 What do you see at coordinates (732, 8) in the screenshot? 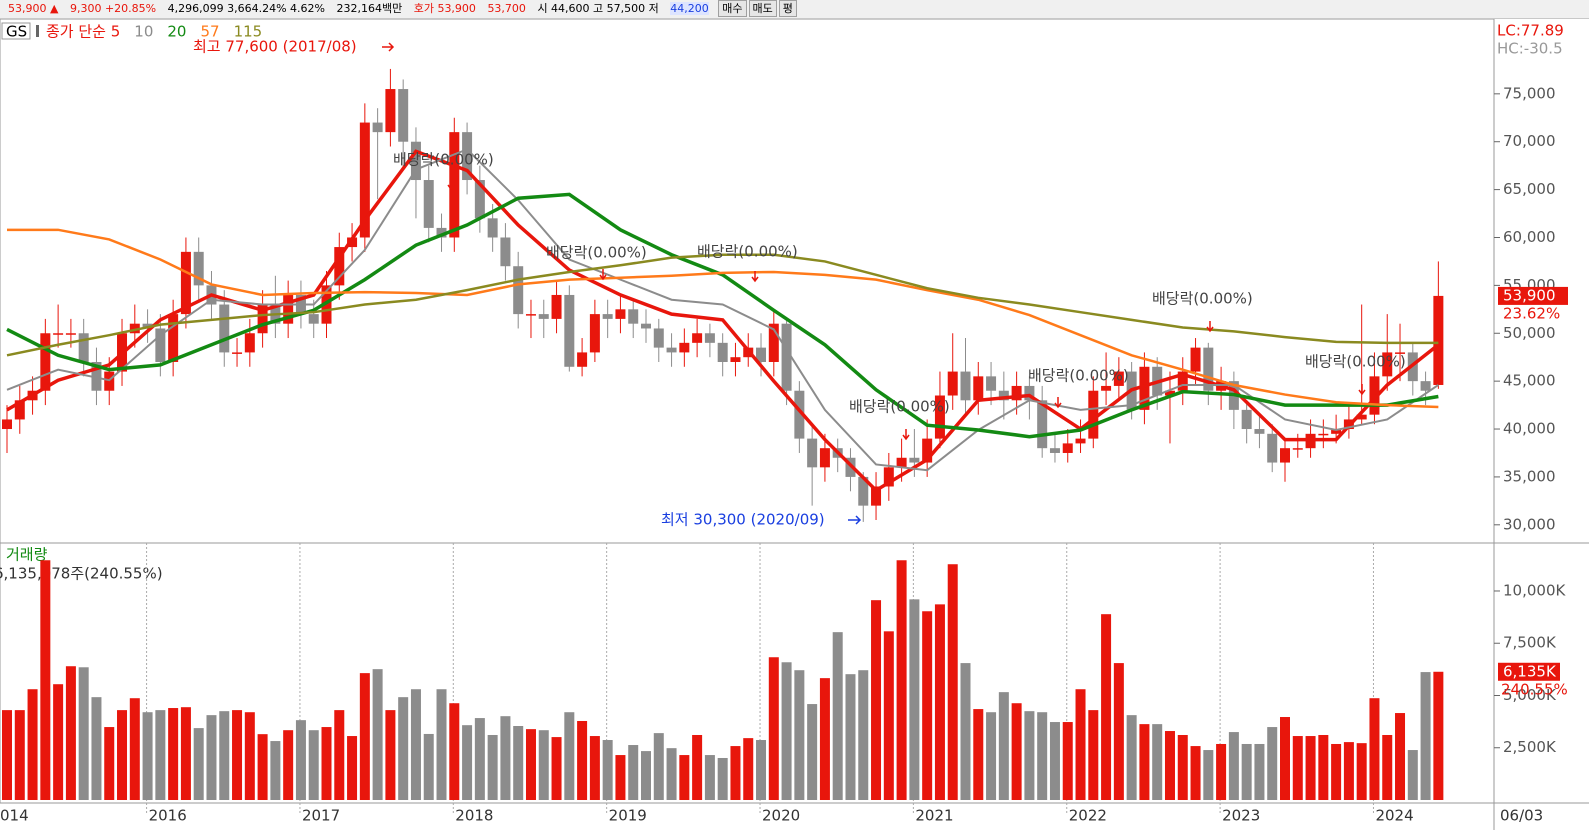
I see `buy-button: 매수` at bounding box center [732, 8].